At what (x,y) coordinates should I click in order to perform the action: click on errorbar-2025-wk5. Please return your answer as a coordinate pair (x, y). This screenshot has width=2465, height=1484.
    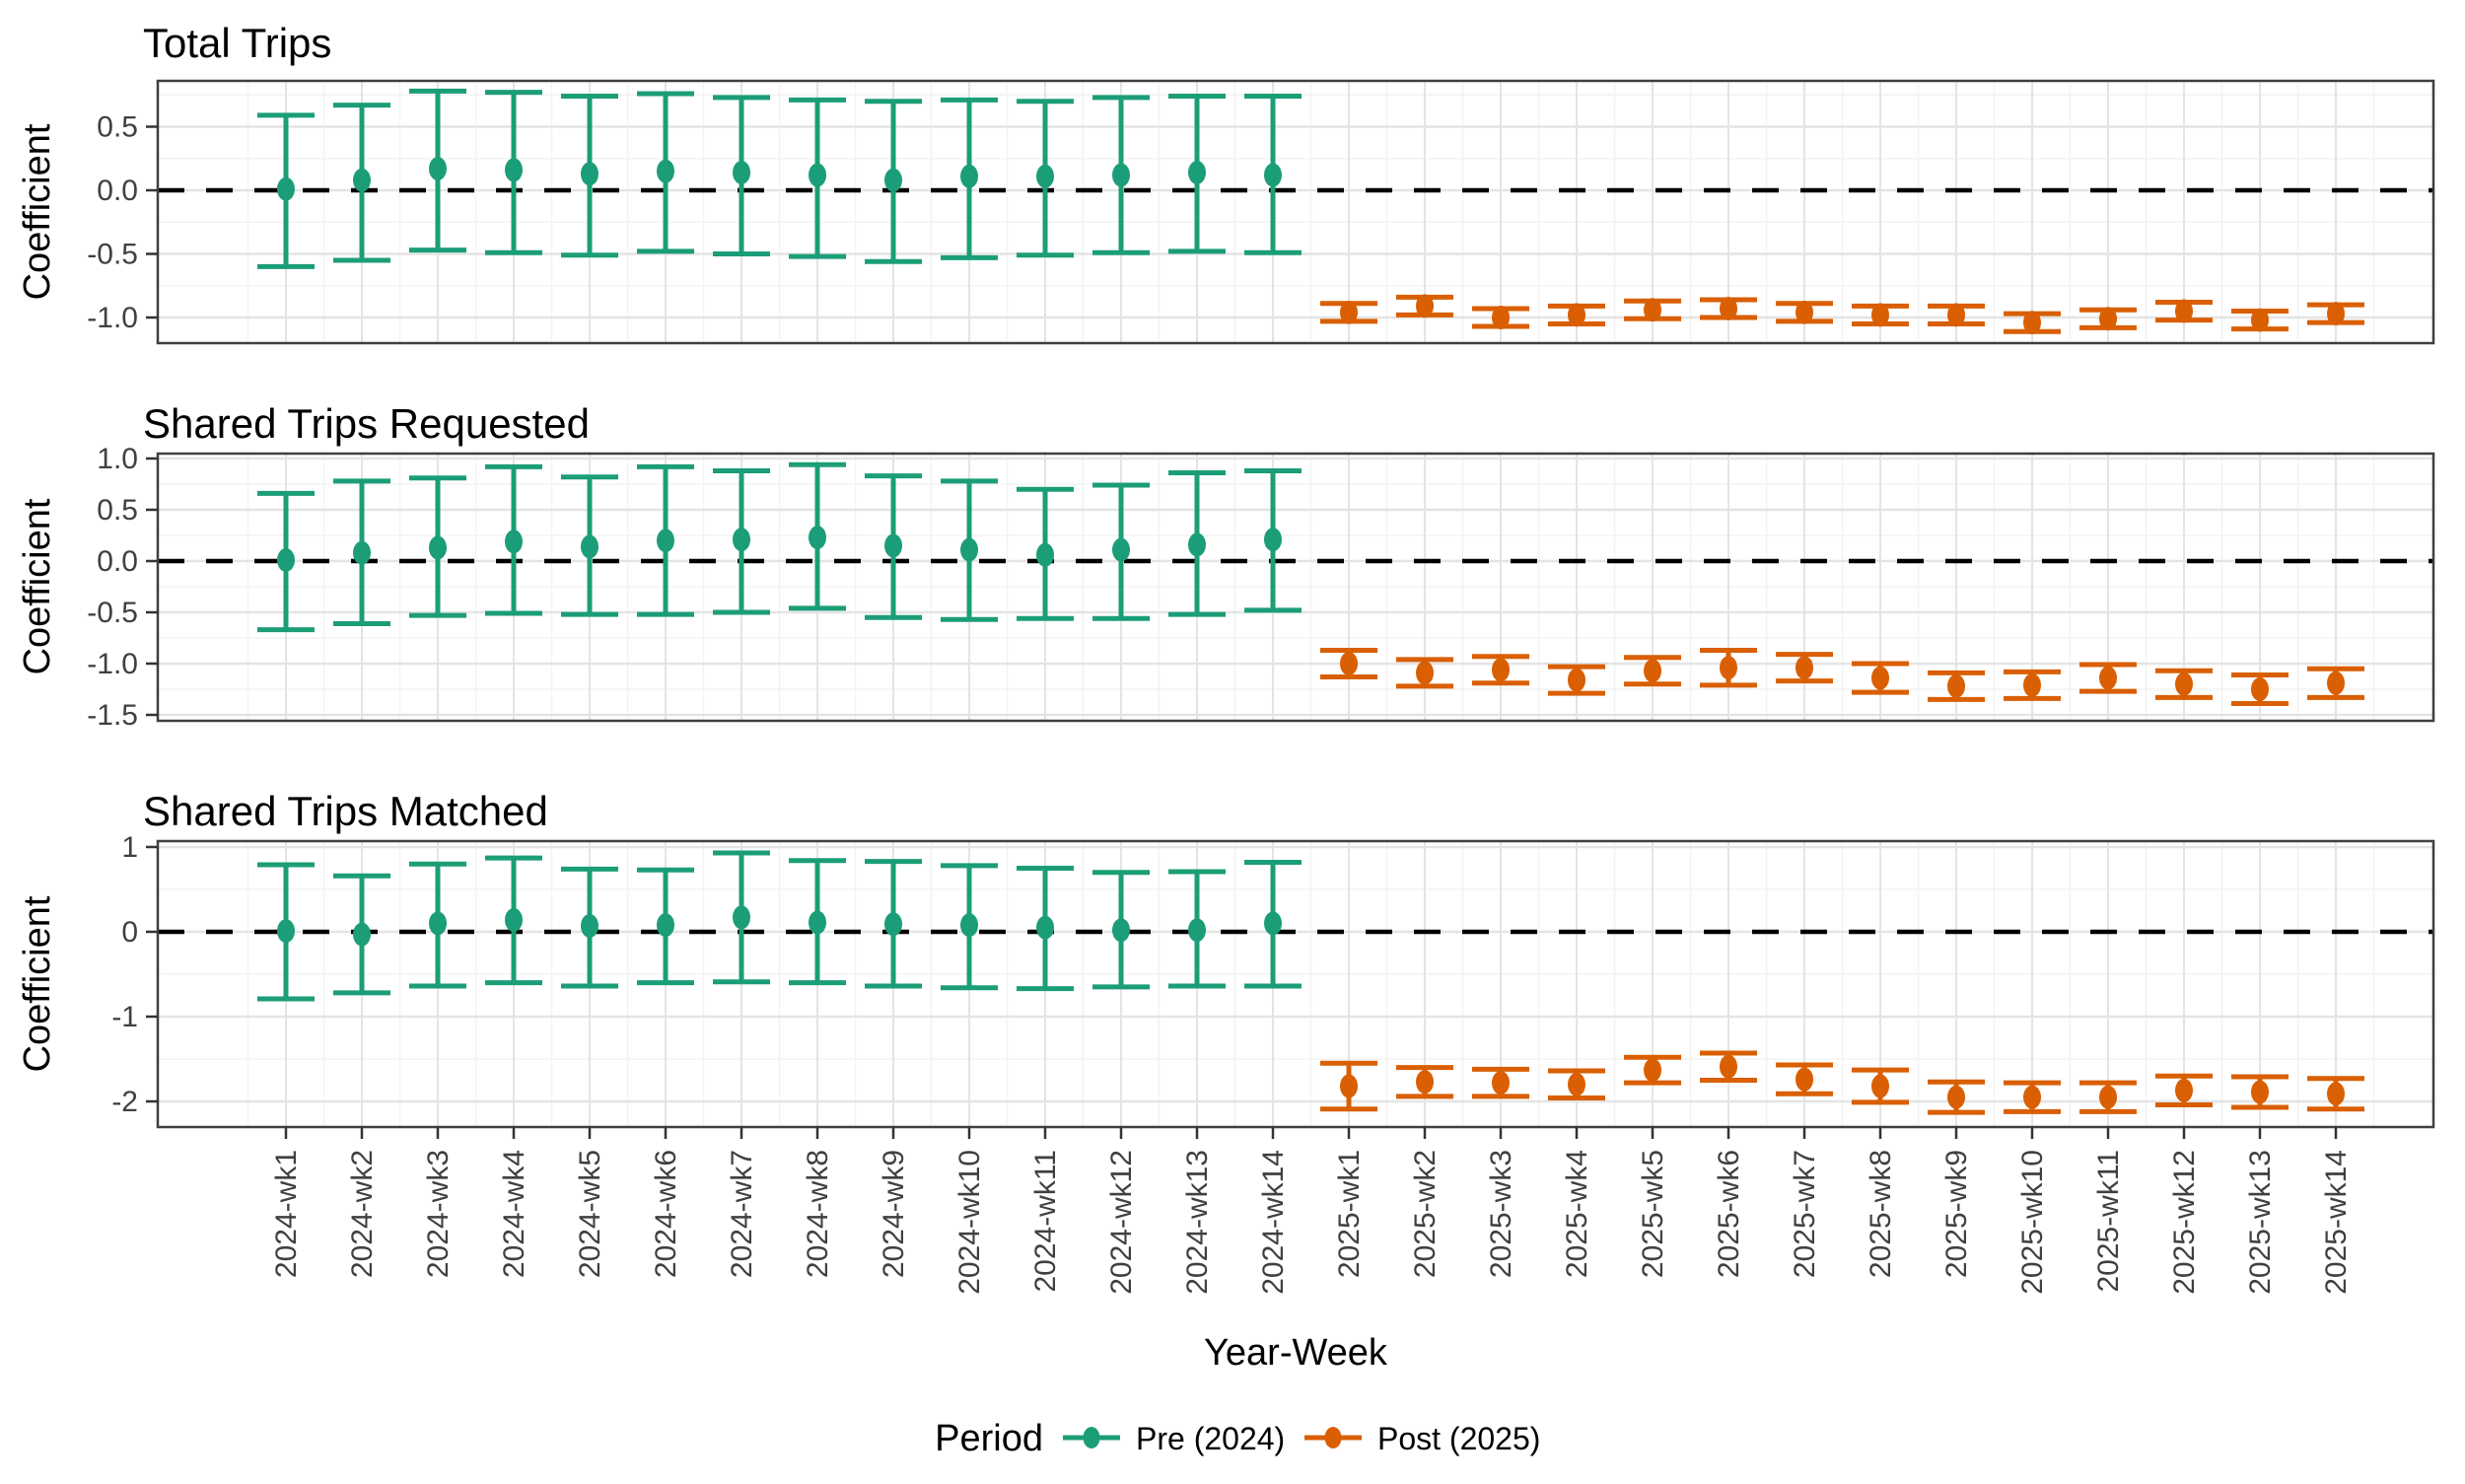
    Looking at the image, I should click on (1652, 1070).